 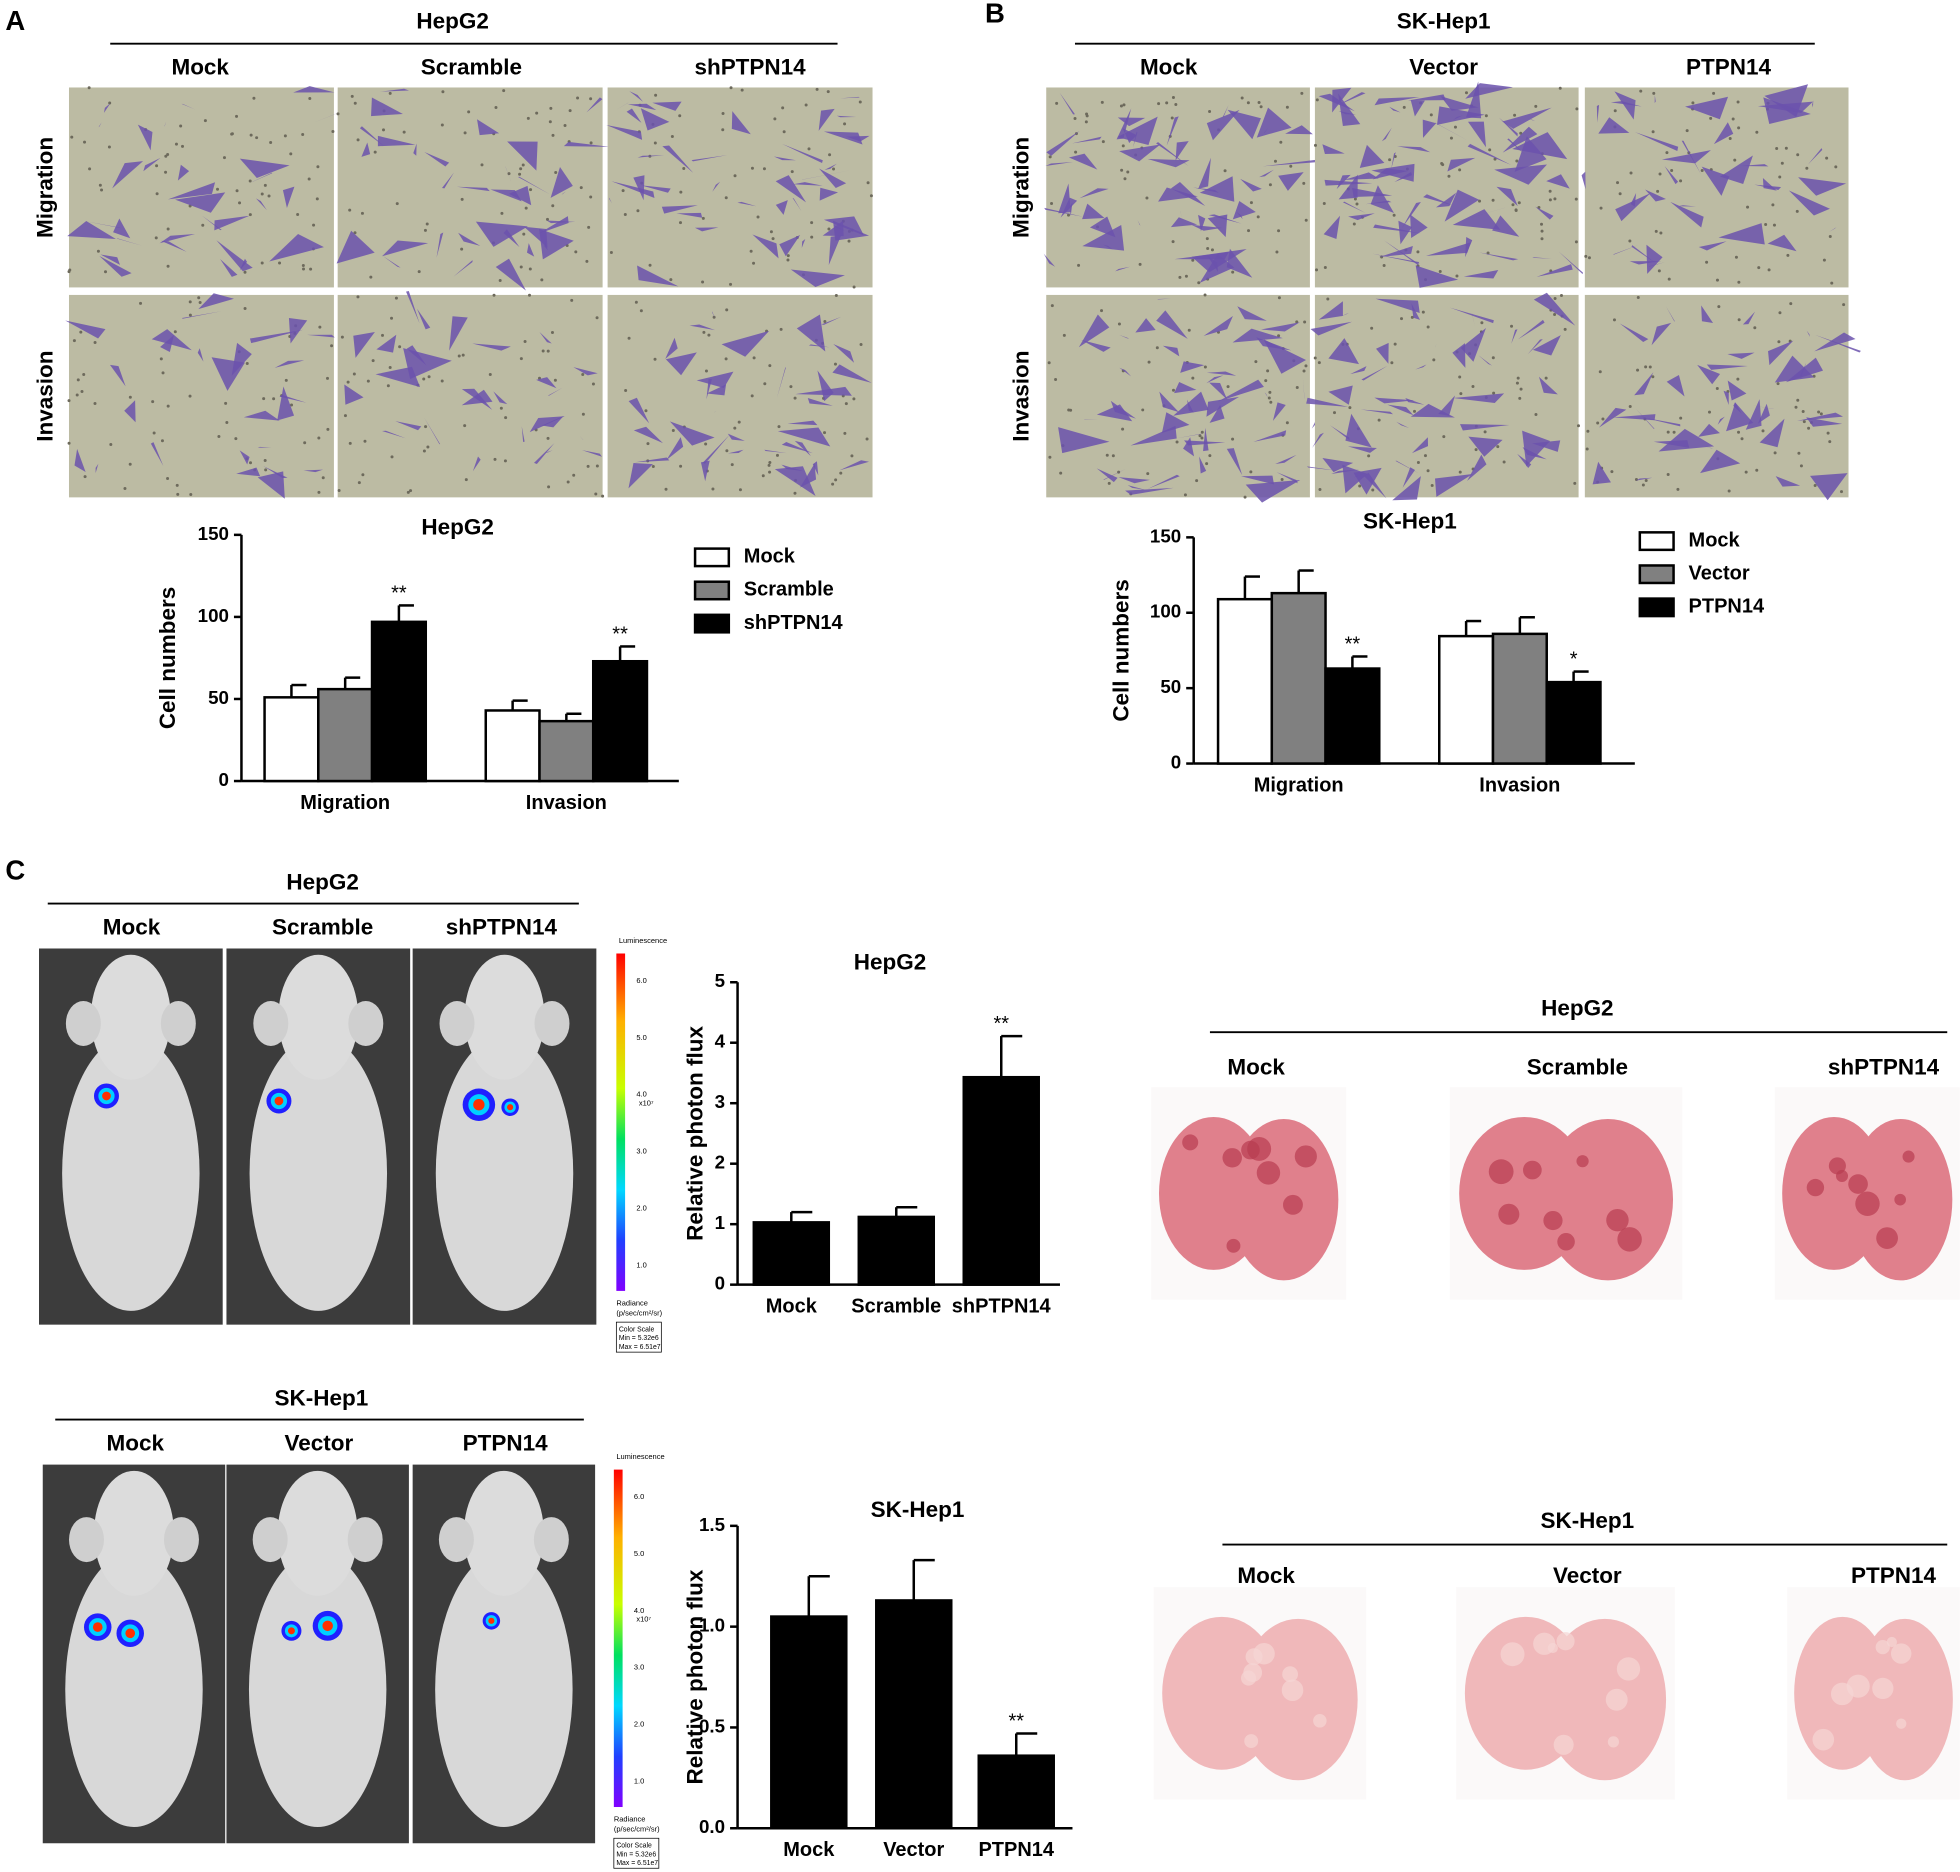 What do you see at coordinates (896, 1306) in the screenshot?
I see `x-tick-label: Scramble` at bounding box center [896, 1306].